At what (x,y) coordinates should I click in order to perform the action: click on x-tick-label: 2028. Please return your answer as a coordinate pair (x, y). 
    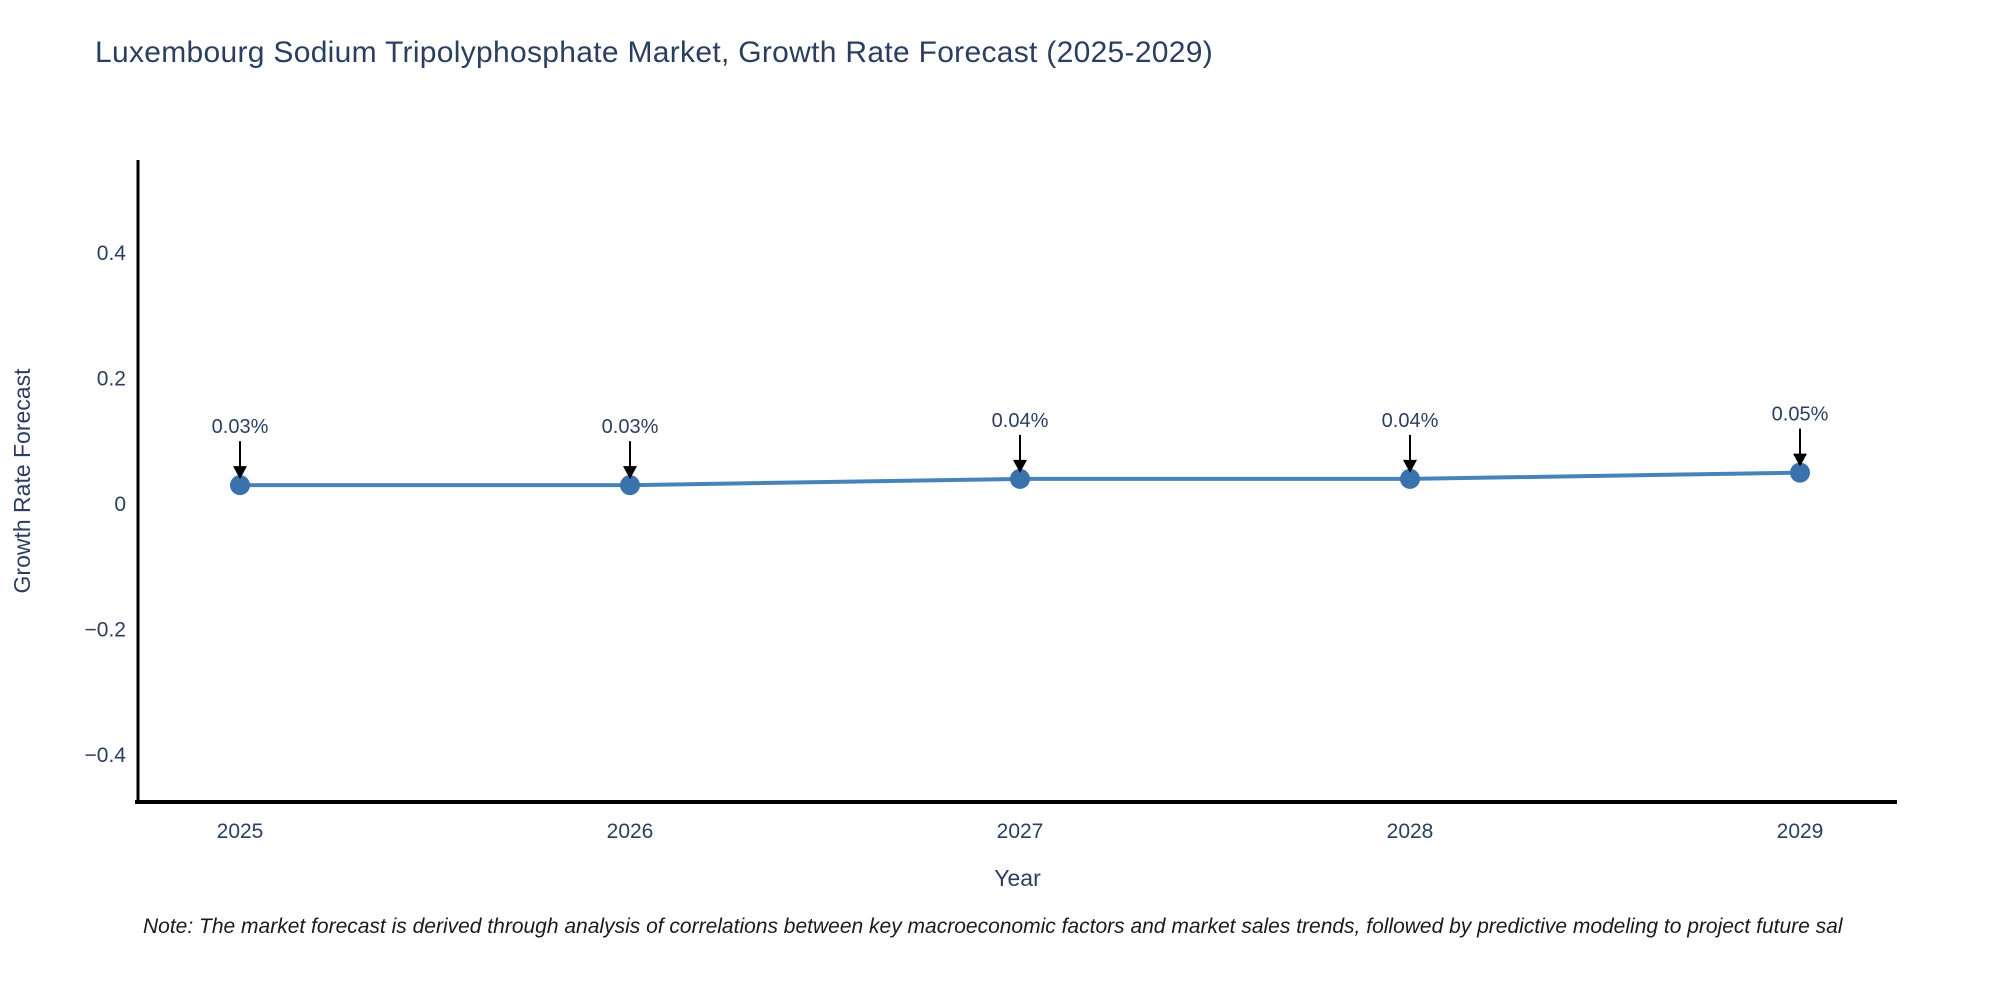
    Looking at the image, I should click on (1410, 831).